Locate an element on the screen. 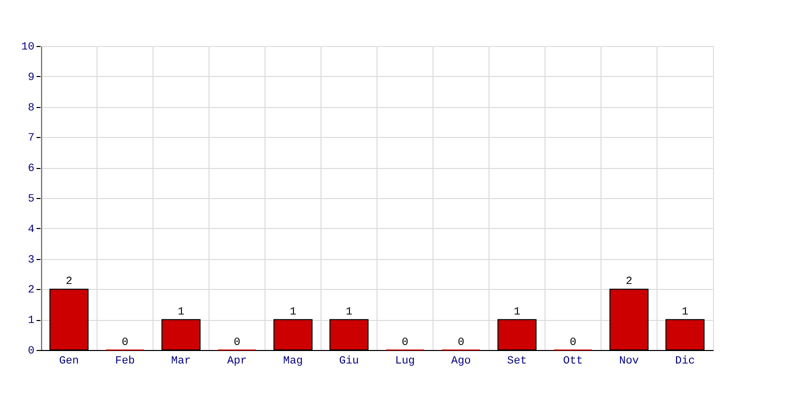  y-tick-label: 3 is located at coordinates (31, 260).